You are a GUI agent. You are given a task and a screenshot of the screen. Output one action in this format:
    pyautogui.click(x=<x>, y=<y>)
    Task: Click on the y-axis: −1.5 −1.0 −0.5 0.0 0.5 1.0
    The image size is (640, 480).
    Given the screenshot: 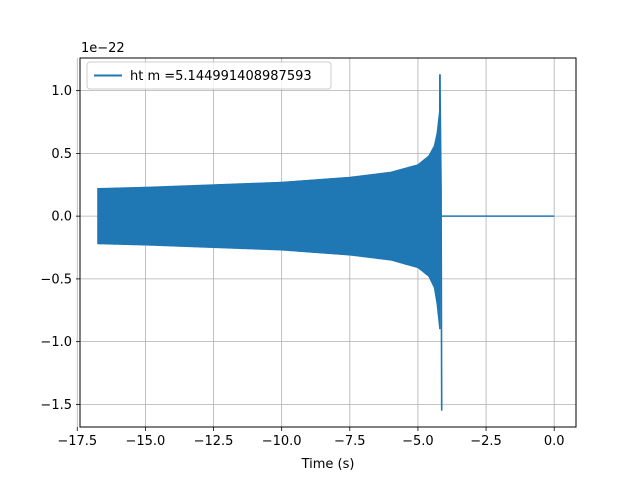 What is the action you would take?
    pyautogui.click(x=60, y=248)
    